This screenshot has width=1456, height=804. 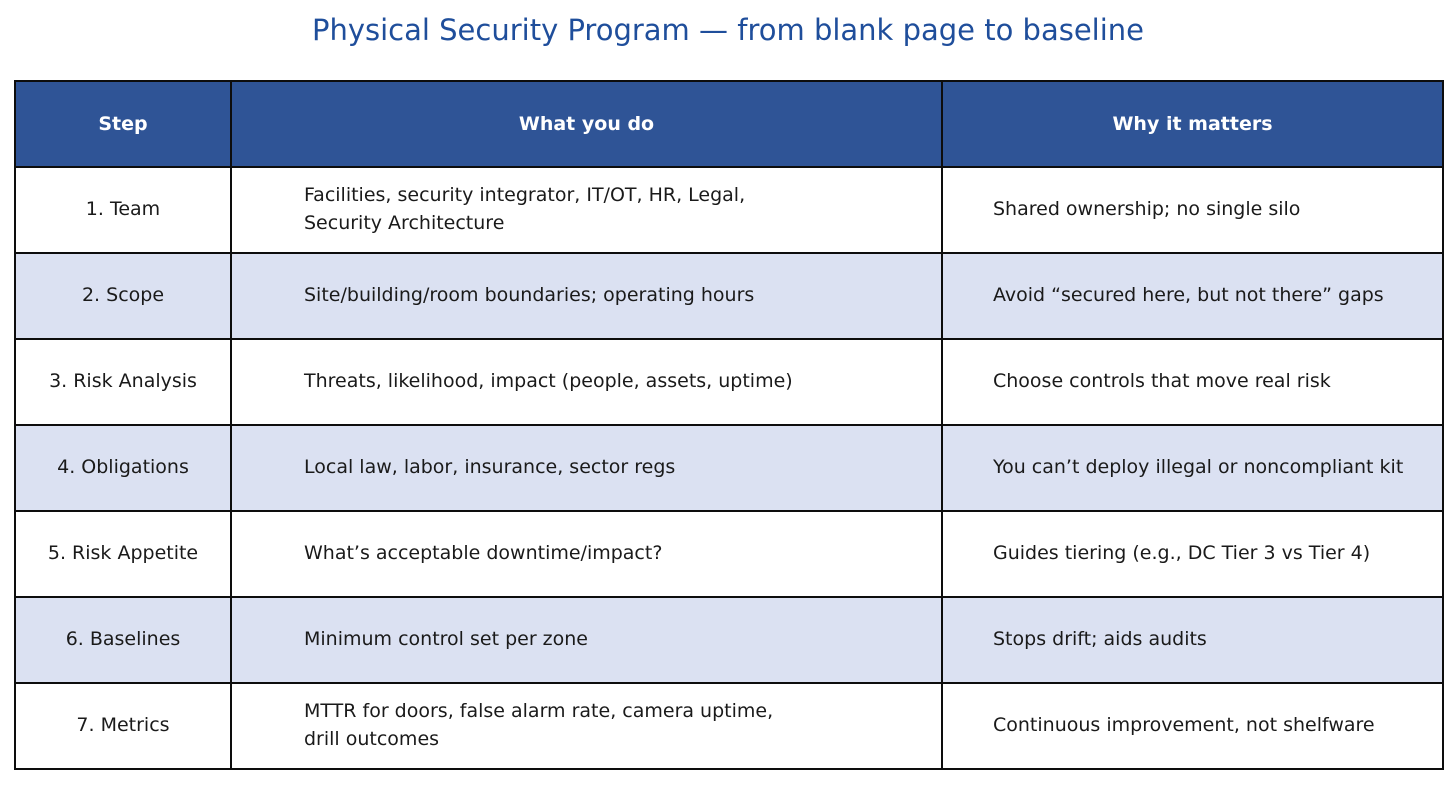 What do you see at coordinates (123, 554) in the screenshot?
I see `cell-step: 5. Risk Appetite` at bounding box center [123, 554].